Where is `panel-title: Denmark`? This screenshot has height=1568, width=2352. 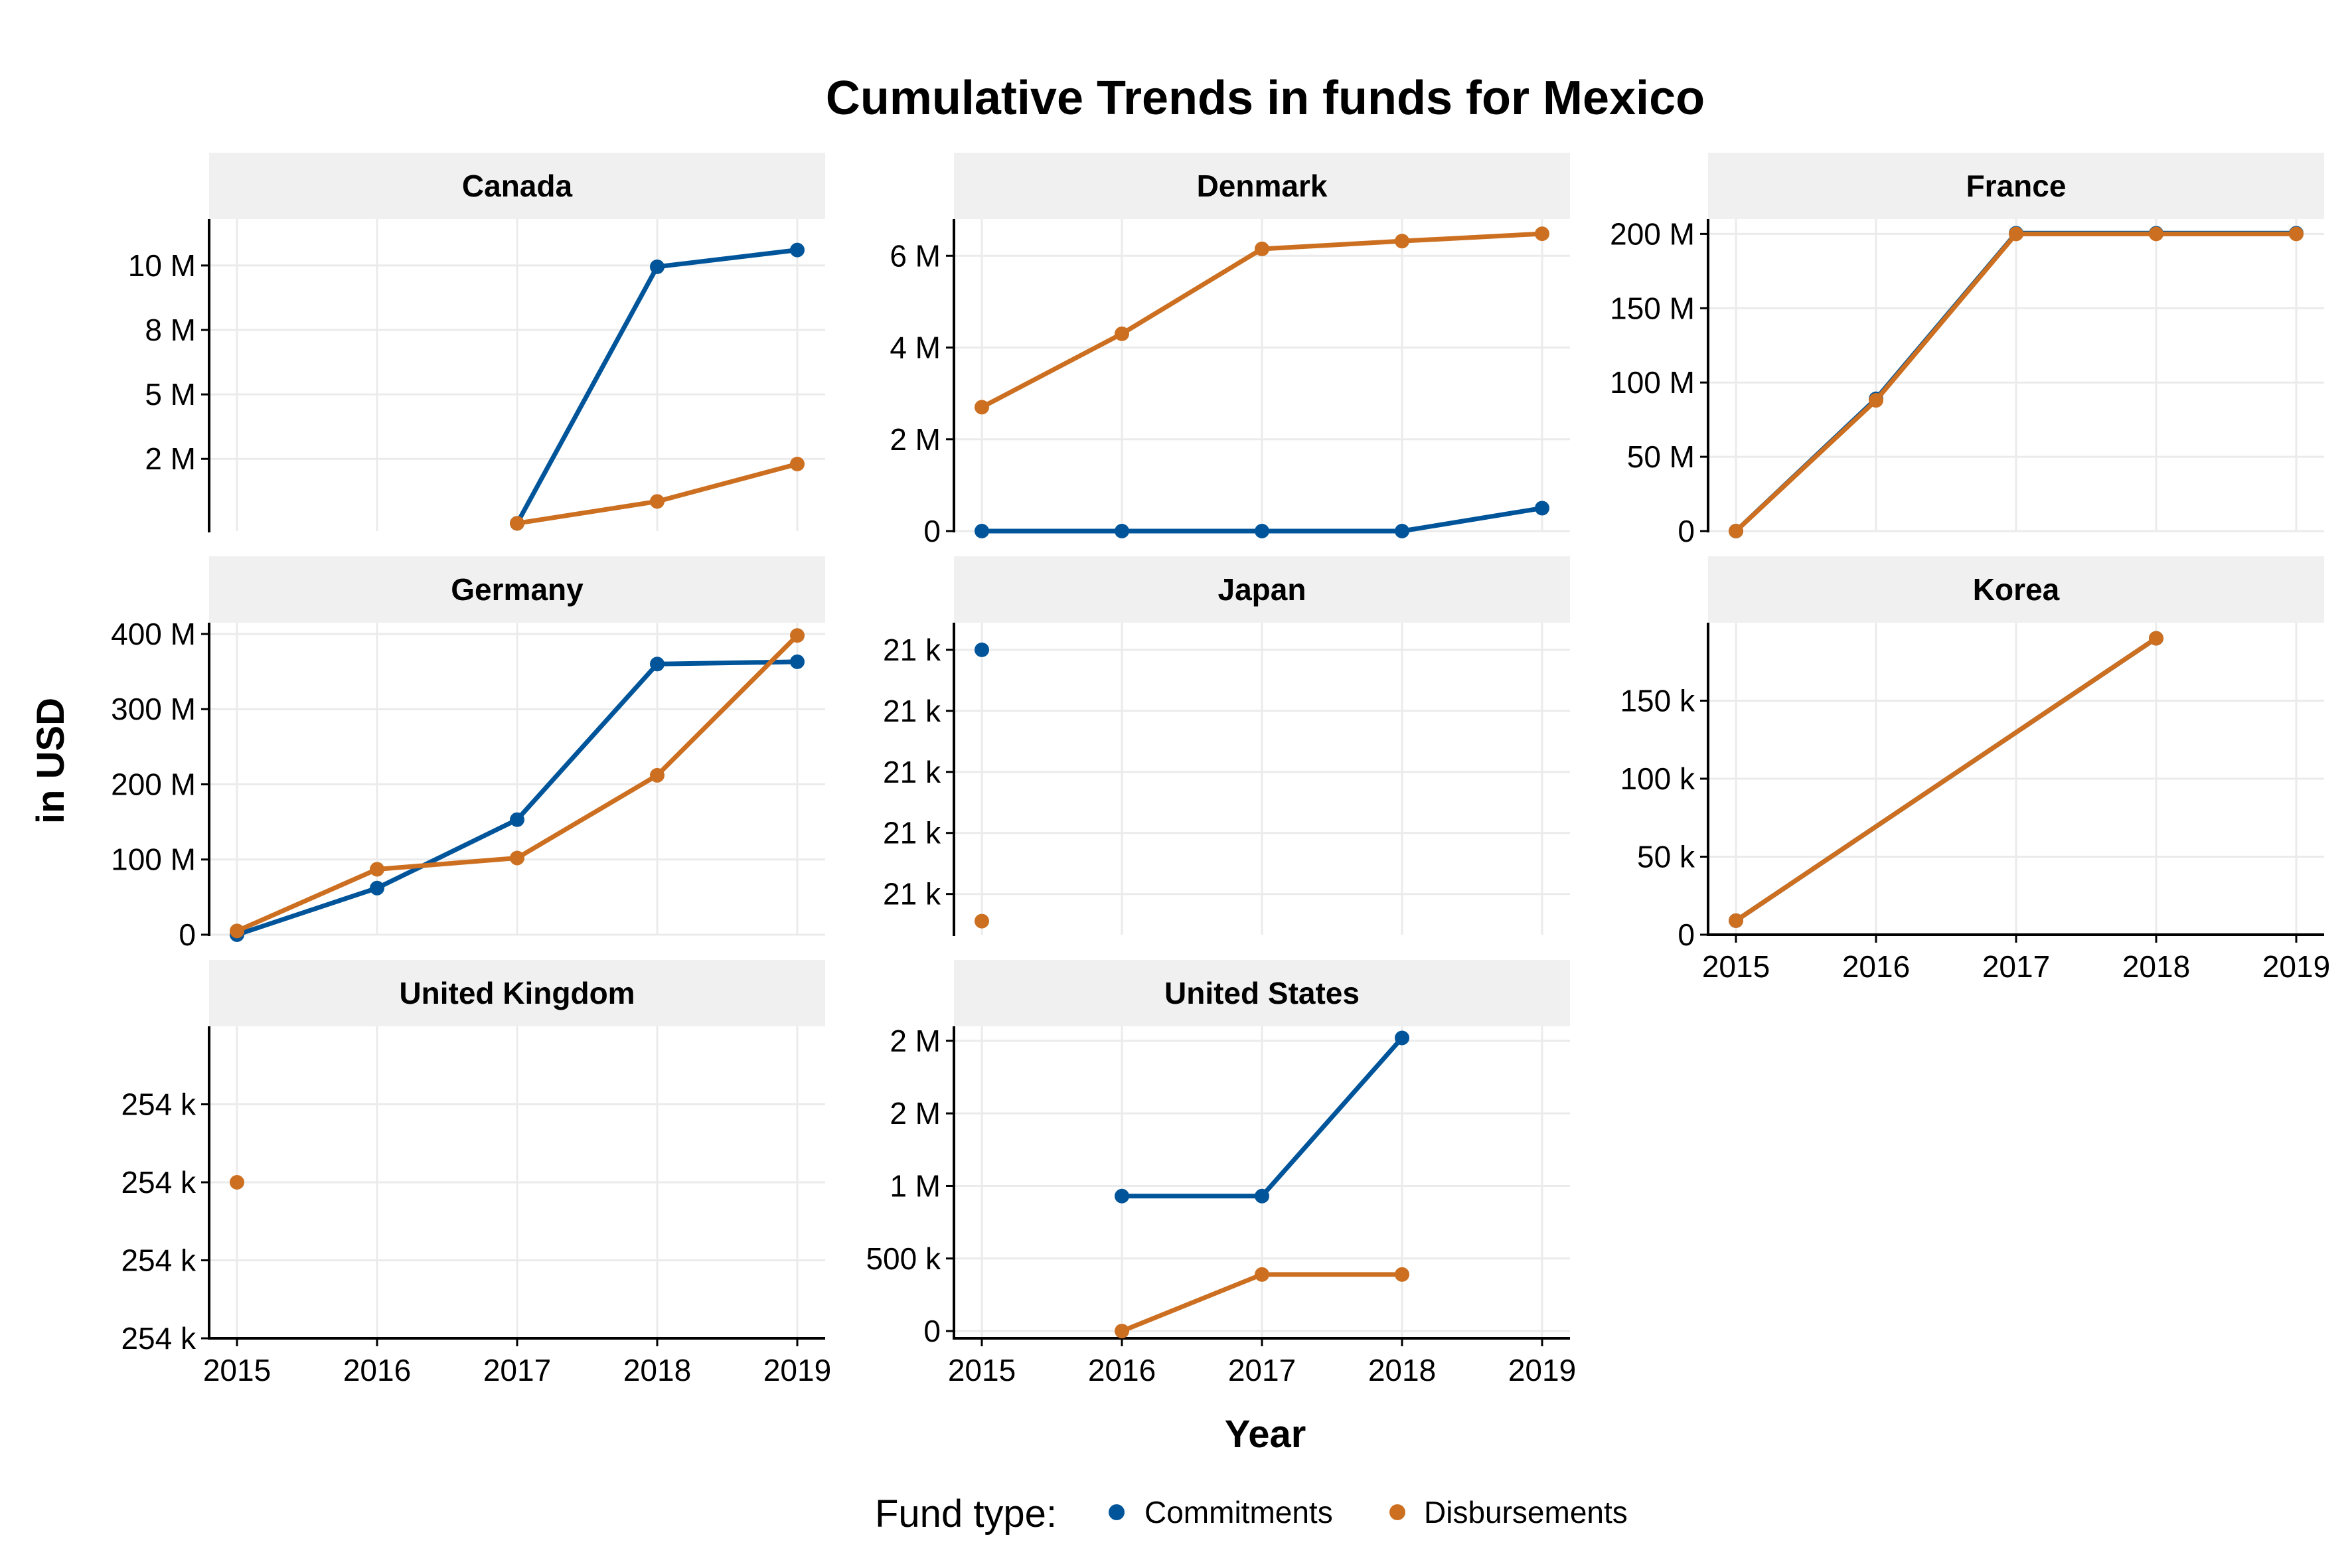 panel-title: Denmark is located at coordinates (1263, 186).